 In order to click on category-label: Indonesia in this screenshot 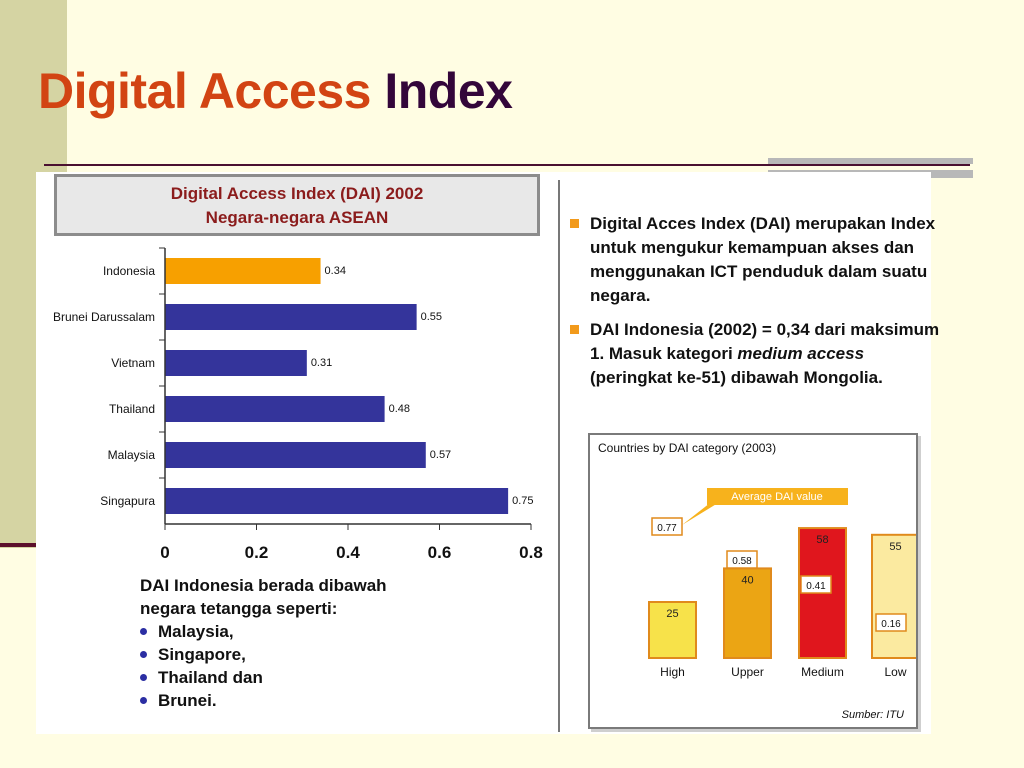, I will do `click(129, 271)`.